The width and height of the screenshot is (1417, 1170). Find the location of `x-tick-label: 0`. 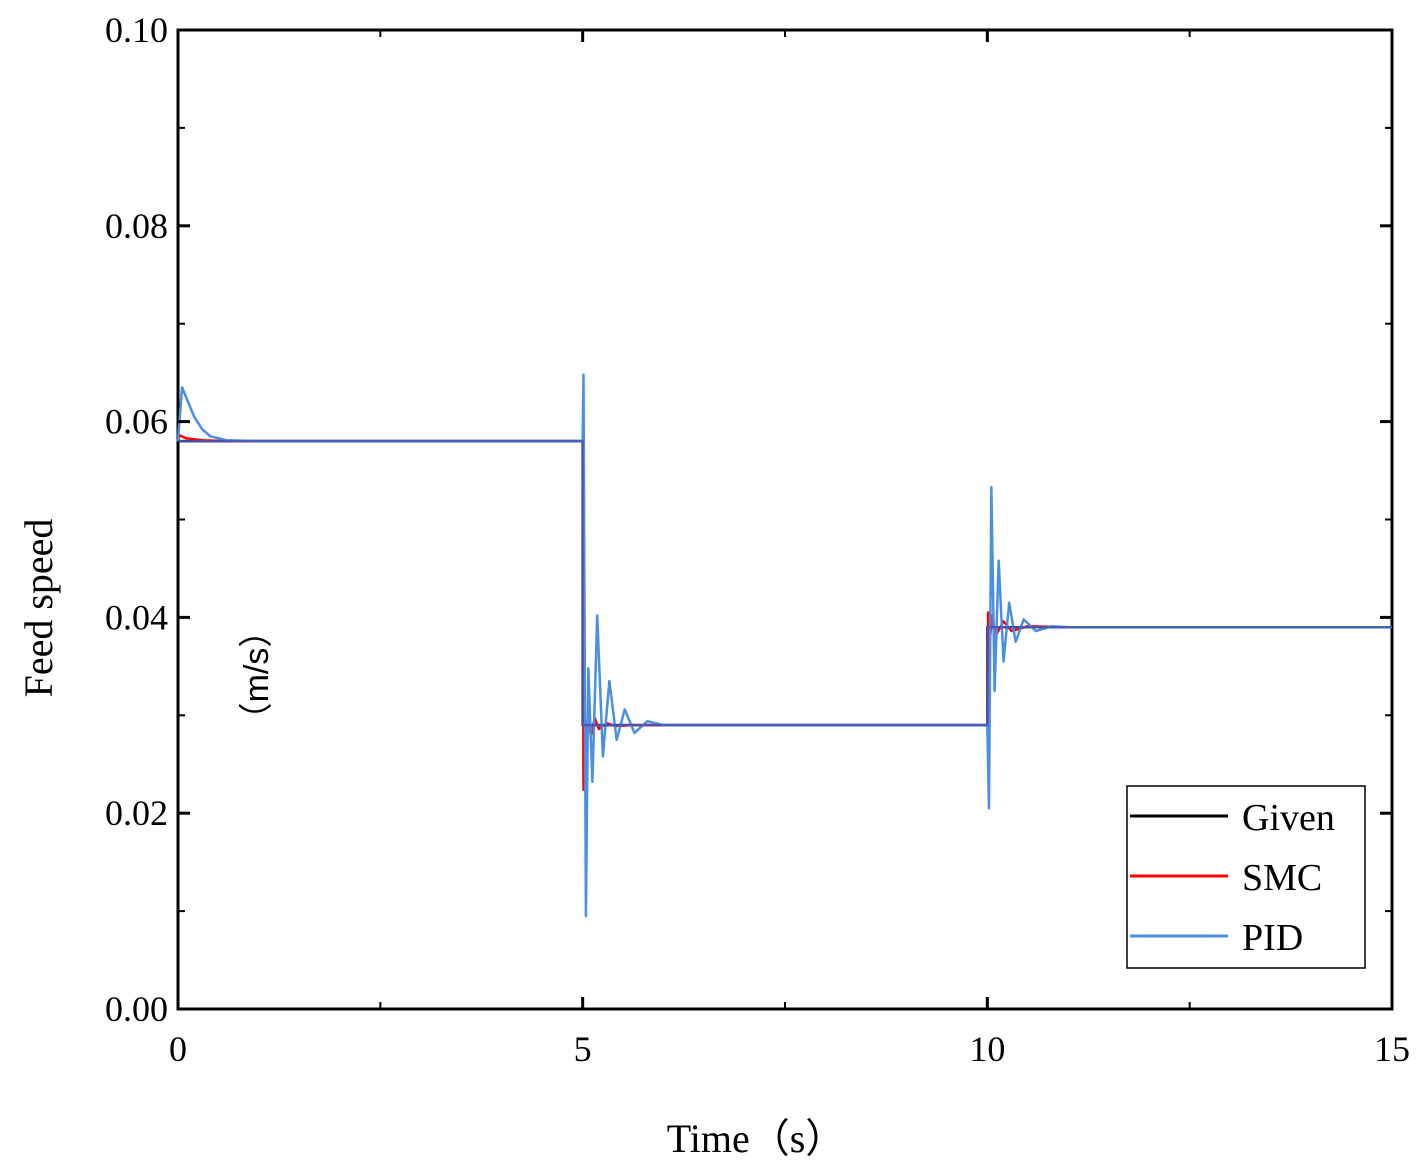

x-tick-label: 0 is located at coordinates (178, 1049).